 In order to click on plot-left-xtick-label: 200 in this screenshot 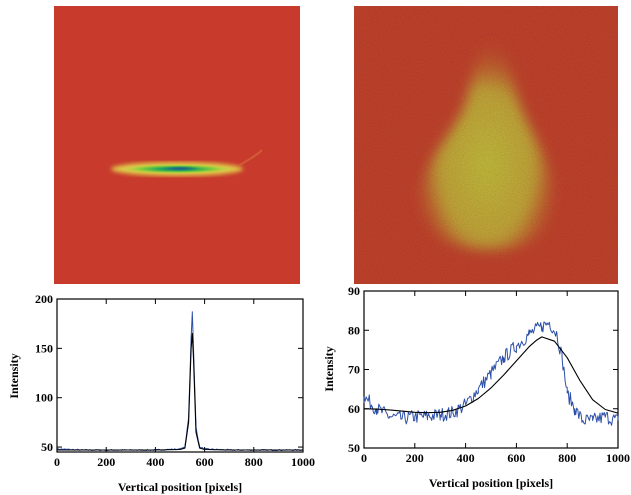, I will do `click(106, 462)`.